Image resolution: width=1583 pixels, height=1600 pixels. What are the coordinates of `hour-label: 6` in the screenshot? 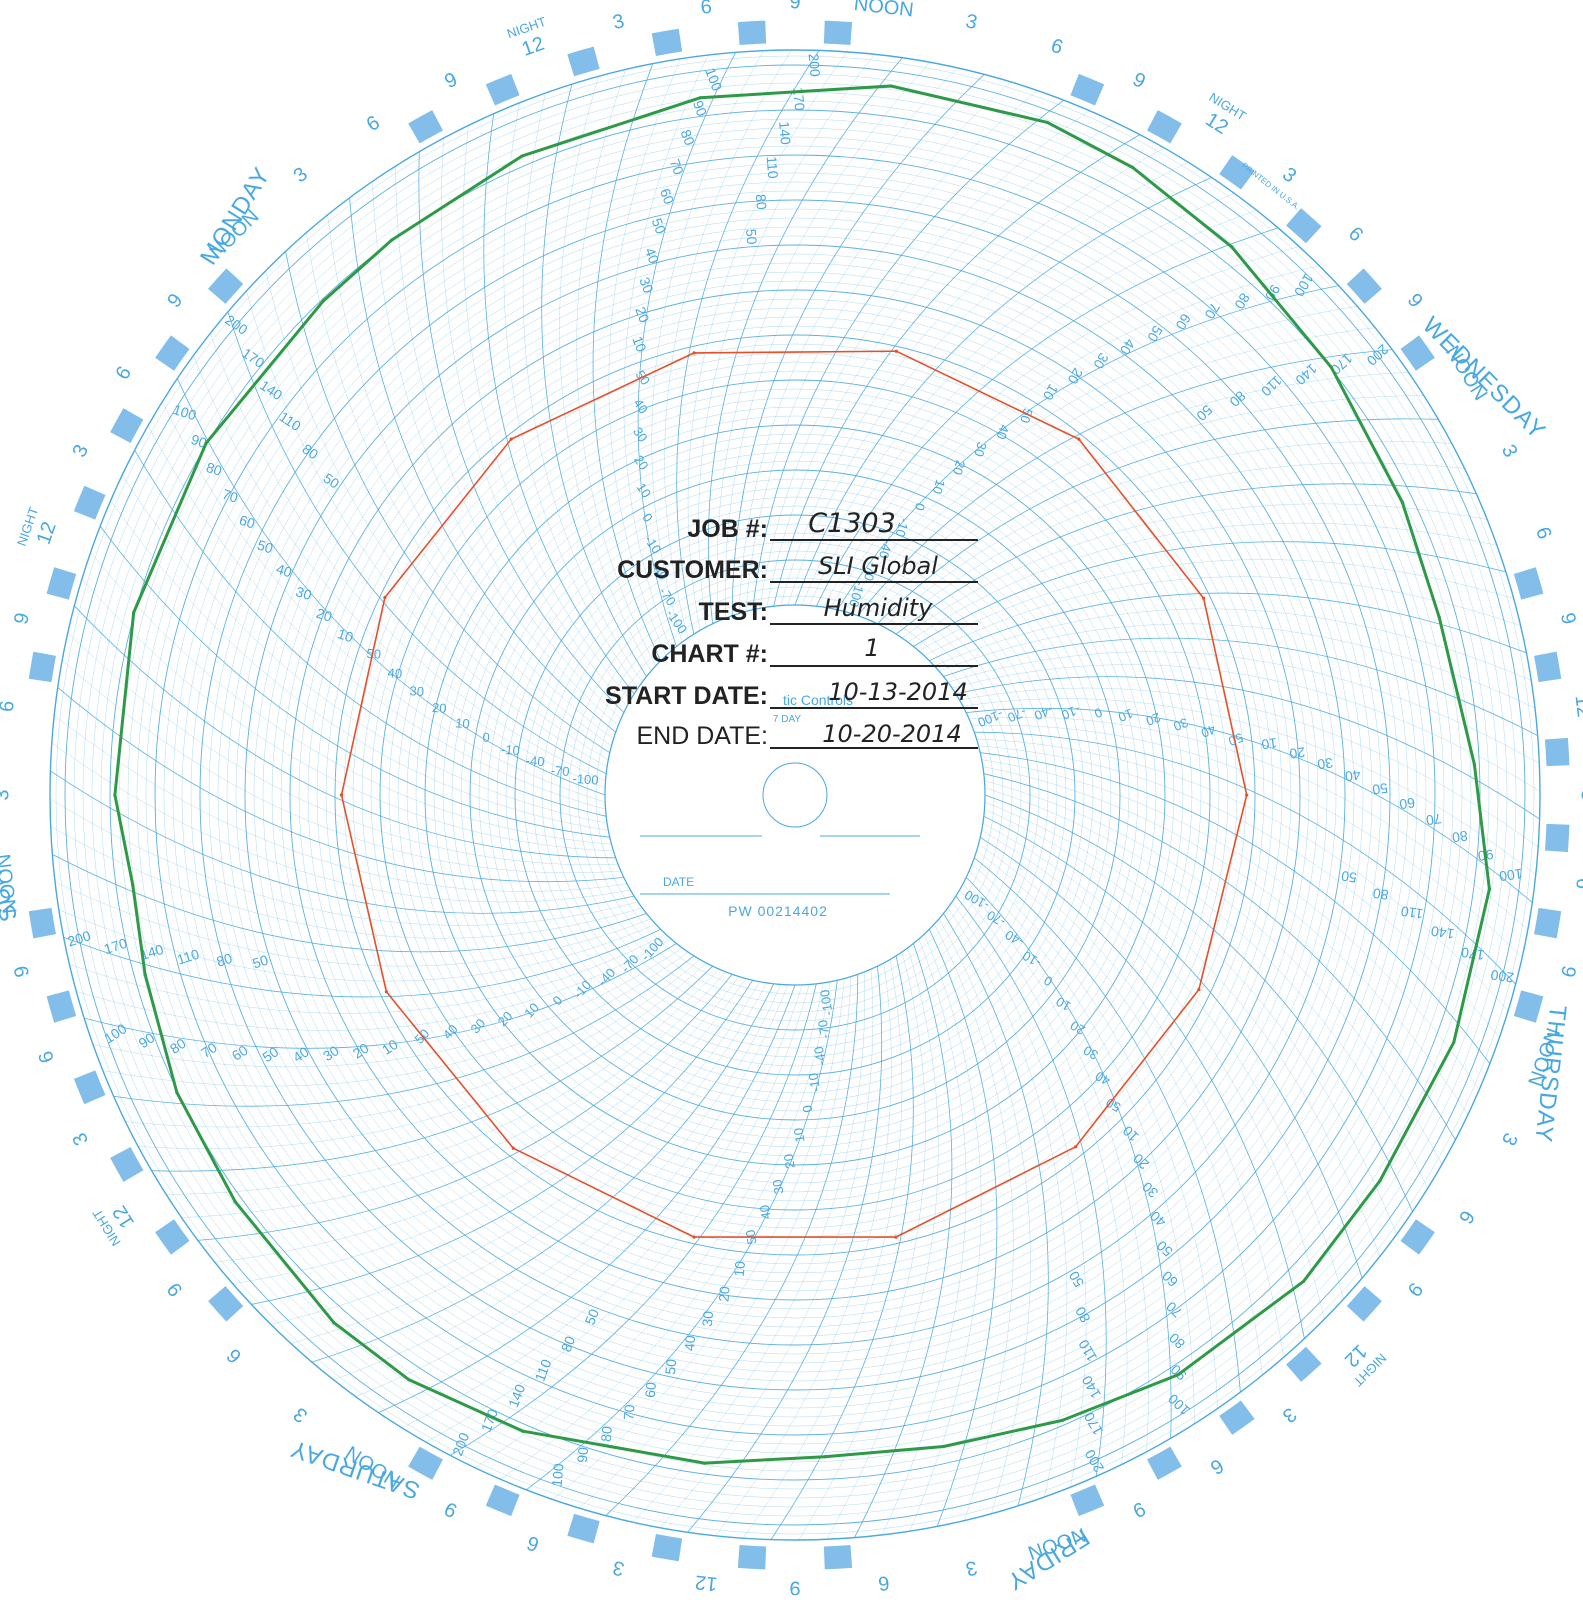 It's located at (1577, 884).